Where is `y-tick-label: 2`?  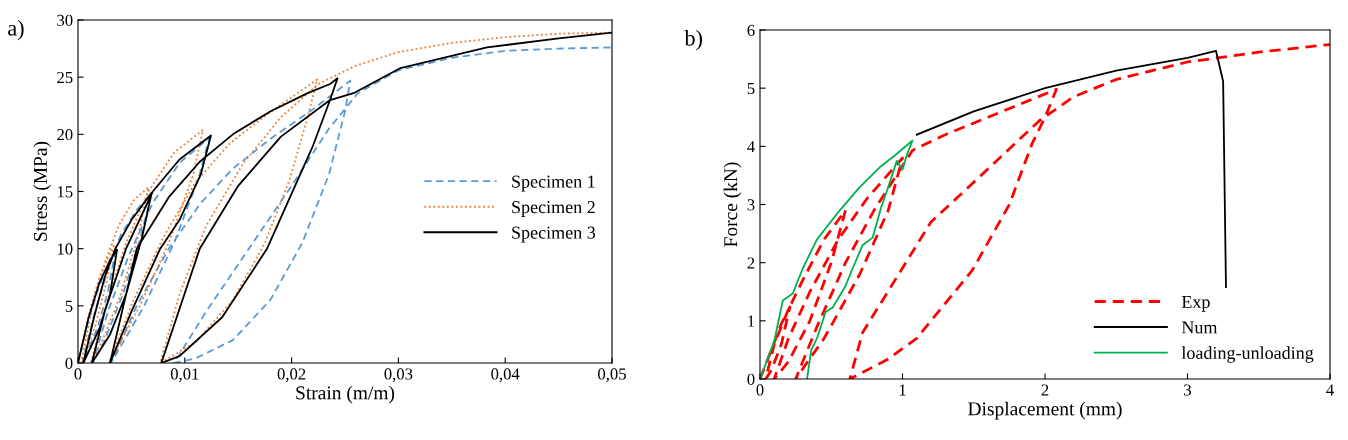
y-tick-label: 2 is located at coordinates (751, 263).